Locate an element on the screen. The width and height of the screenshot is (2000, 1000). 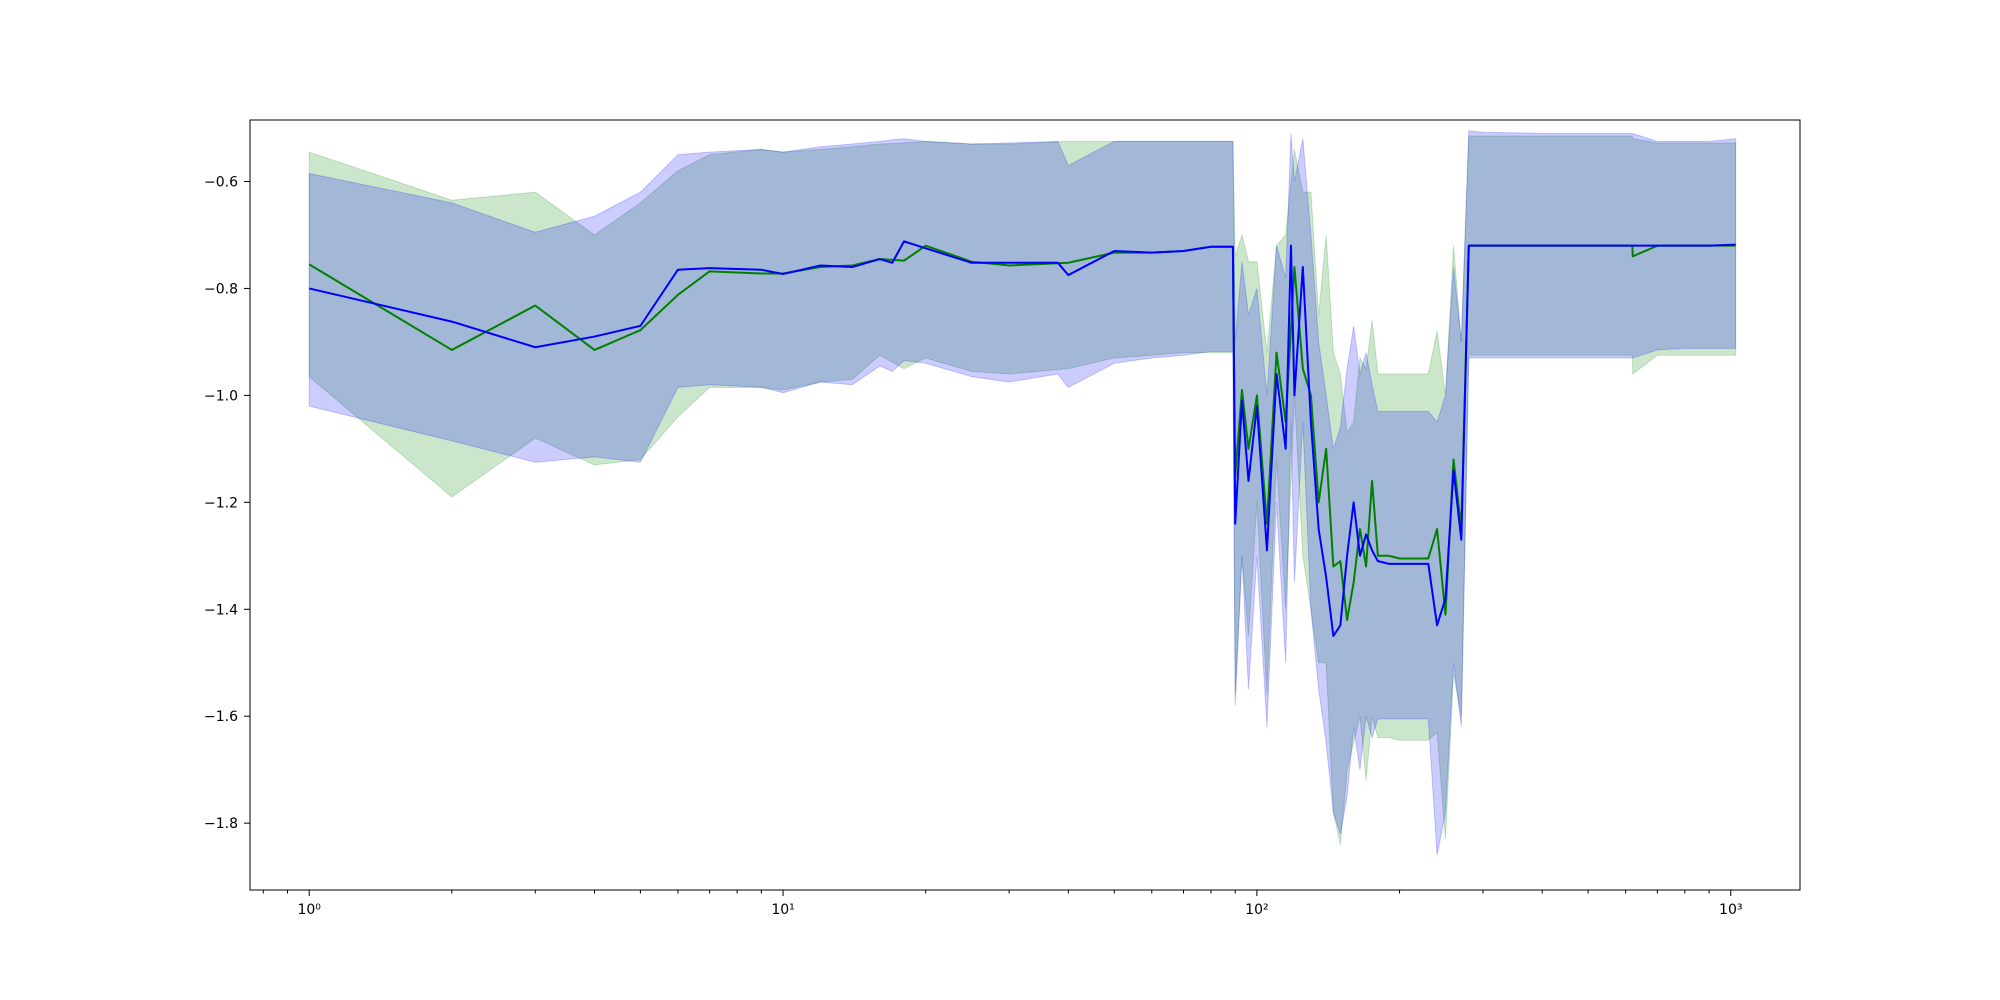
y-axis: −0.6 −0.8 −1.0 −1.2 −1.4 −1.6 −1.8 is located at coordinates (227, 503).